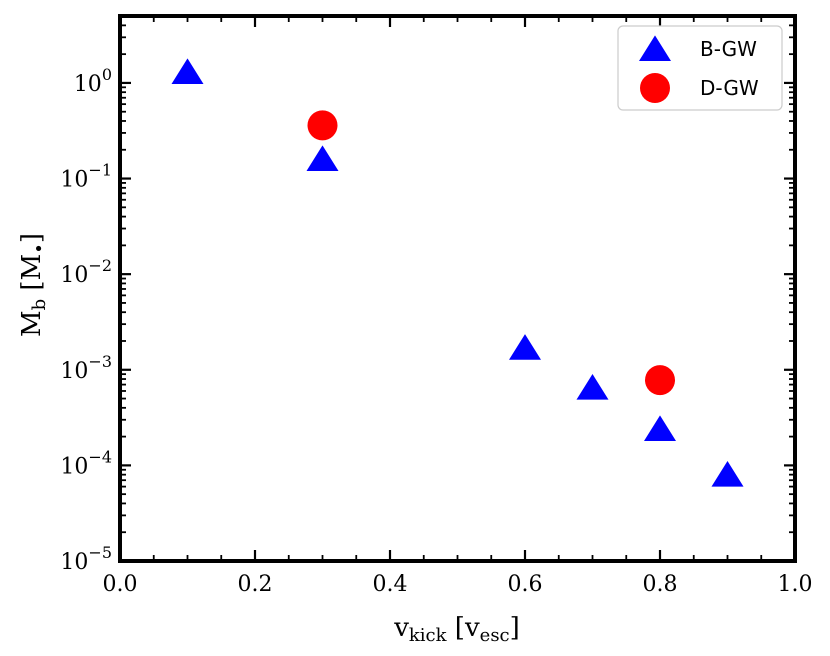  I want to click on x-axis-label: vkick [vesc], so click(456, 629).